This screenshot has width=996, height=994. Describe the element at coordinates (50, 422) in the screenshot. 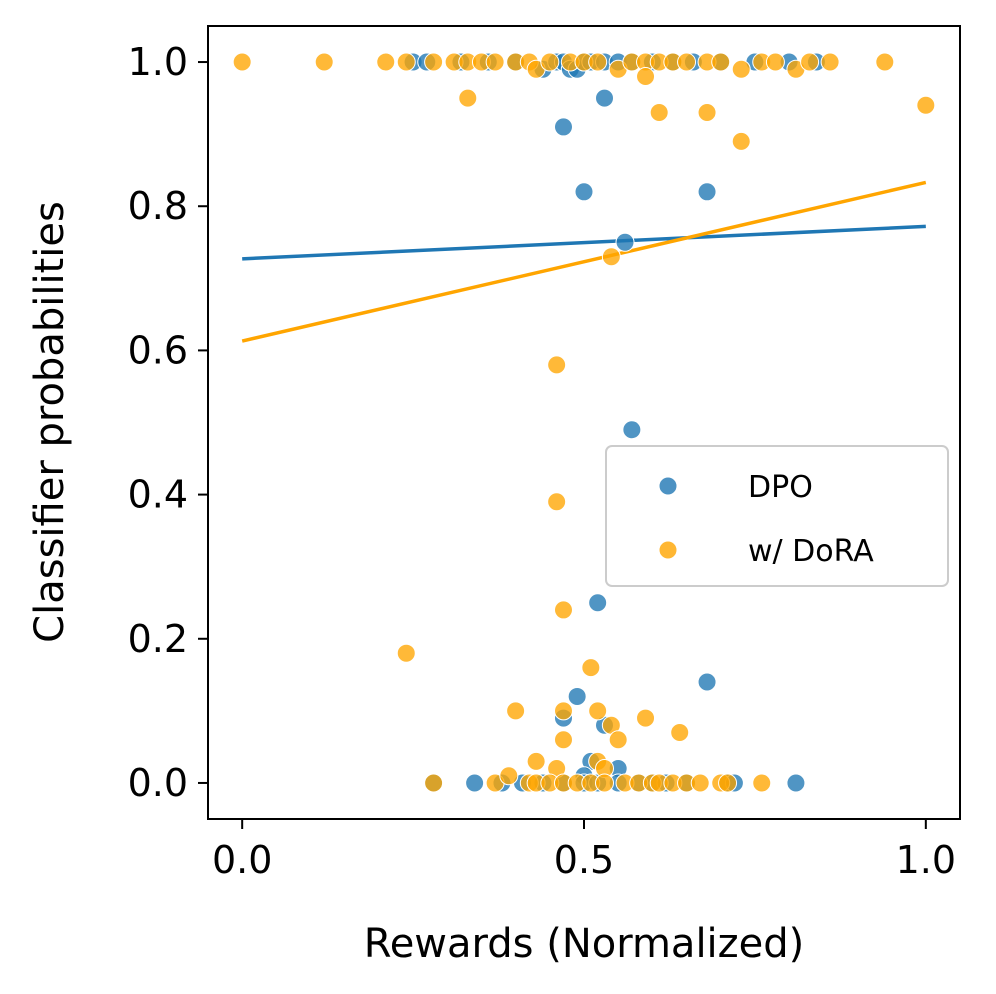

I see `y-axis-label: Classifier probabilities` at that location.